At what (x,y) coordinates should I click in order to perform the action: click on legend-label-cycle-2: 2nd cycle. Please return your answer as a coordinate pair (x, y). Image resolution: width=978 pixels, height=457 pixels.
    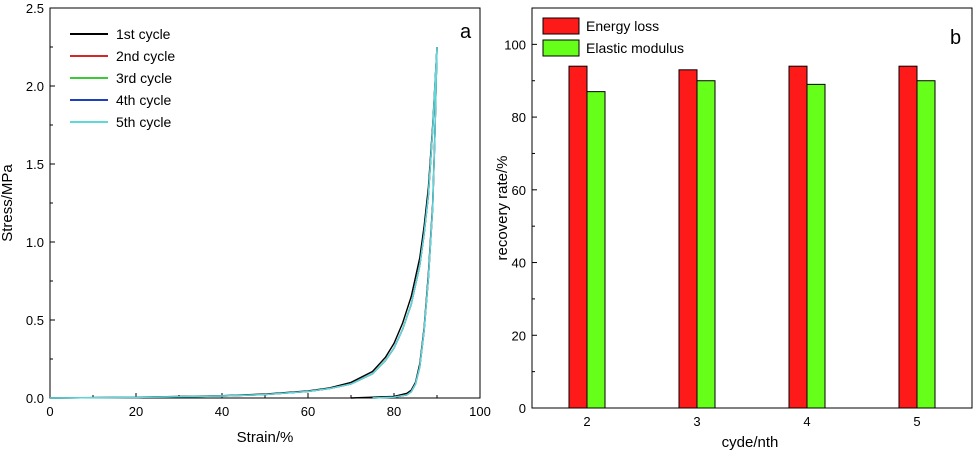
    Looking at the image, I should click on (145, 56).